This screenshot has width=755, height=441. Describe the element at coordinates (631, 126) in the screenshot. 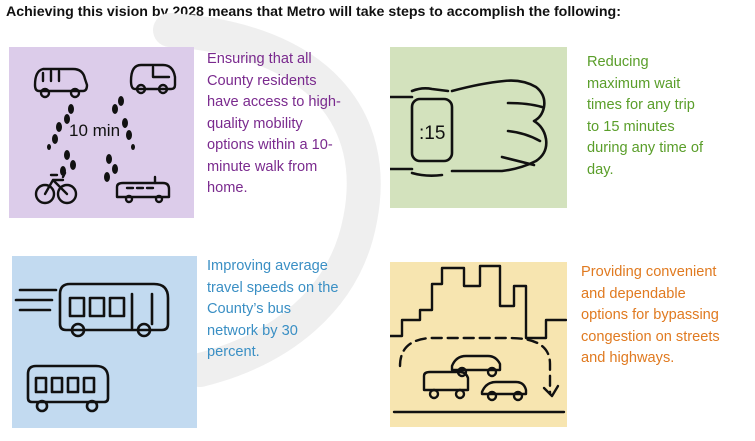

I see `caption-line: to 15 minutes` at that location.